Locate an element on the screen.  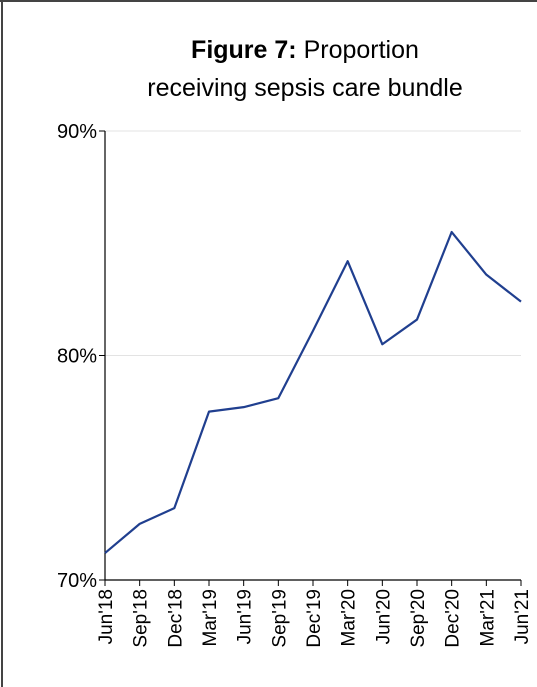
x-tick-label: Jun'19 is located at coordinates (245, 616).